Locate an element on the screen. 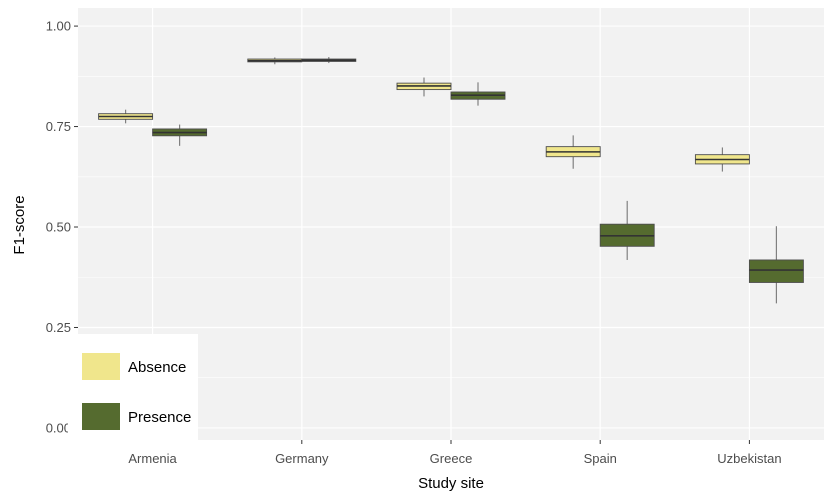  y-tick-label: 1.00 is located at coordinates (58, 26).